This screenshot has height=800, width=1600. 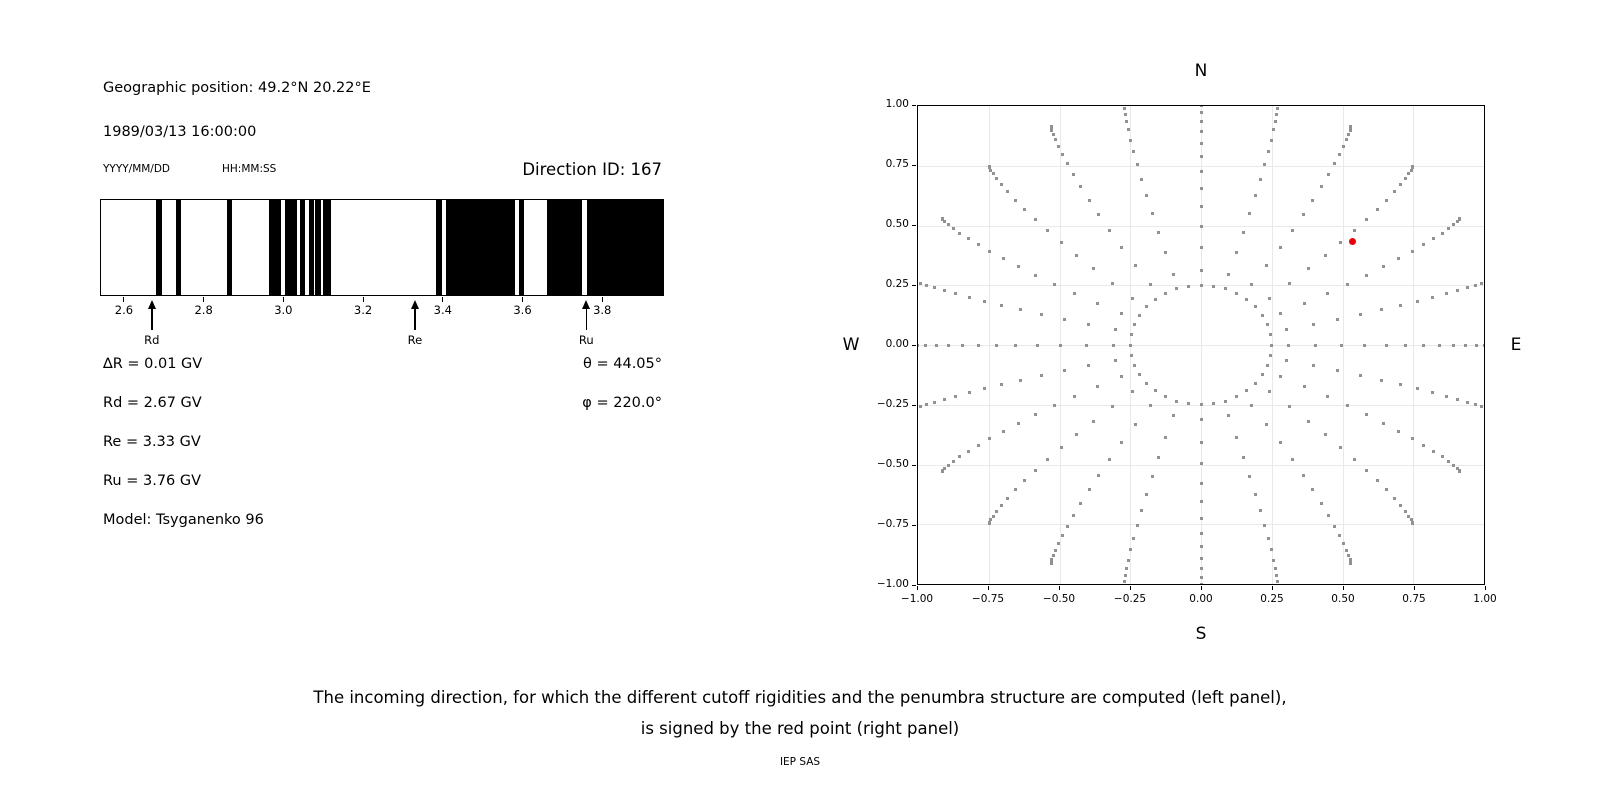 I want to click on penumbra-tick-label: 3.0, so click(x=283, y=310).